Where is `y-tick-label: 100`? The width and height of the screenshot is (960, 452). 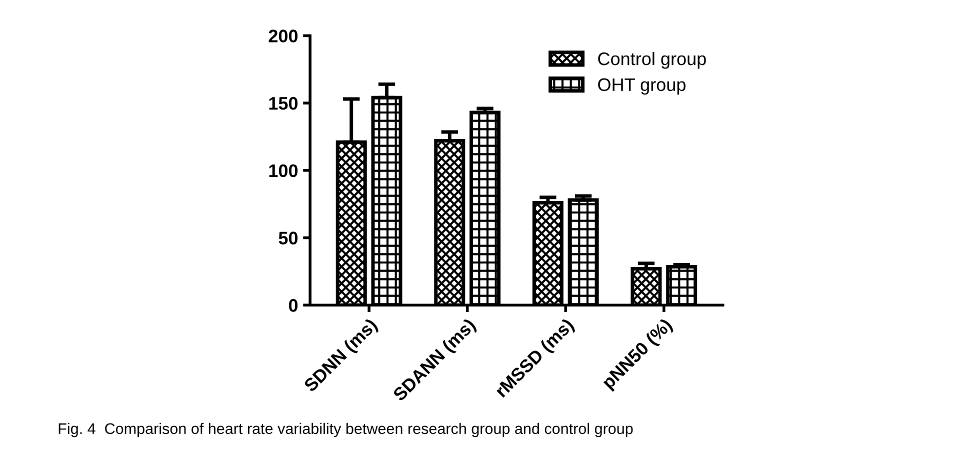 y-tick-label: 100 is located at coordinates (283, 171).